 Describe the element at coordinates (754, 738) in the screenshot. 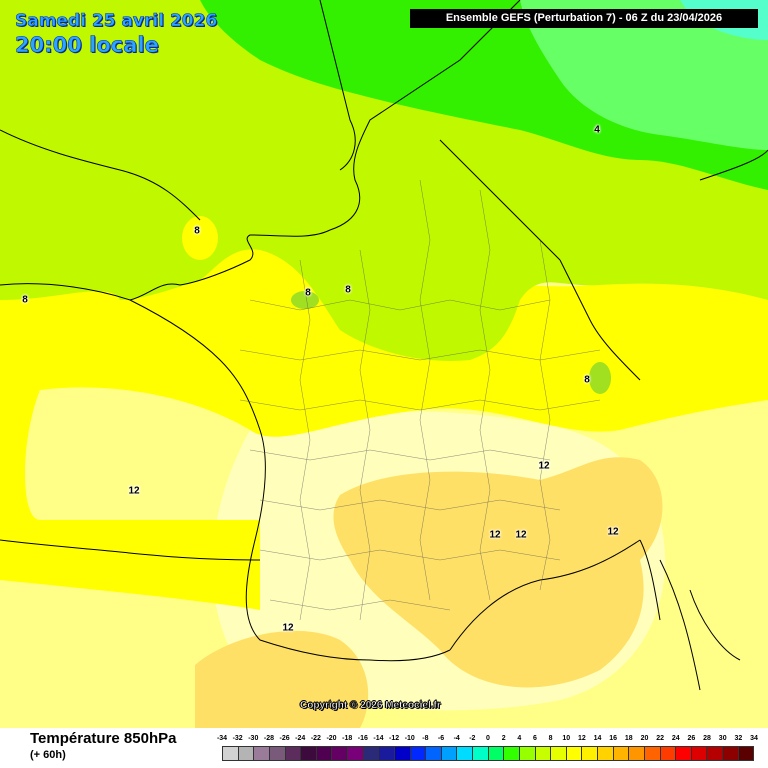

I see `scale-tick-label: 34` at that location.